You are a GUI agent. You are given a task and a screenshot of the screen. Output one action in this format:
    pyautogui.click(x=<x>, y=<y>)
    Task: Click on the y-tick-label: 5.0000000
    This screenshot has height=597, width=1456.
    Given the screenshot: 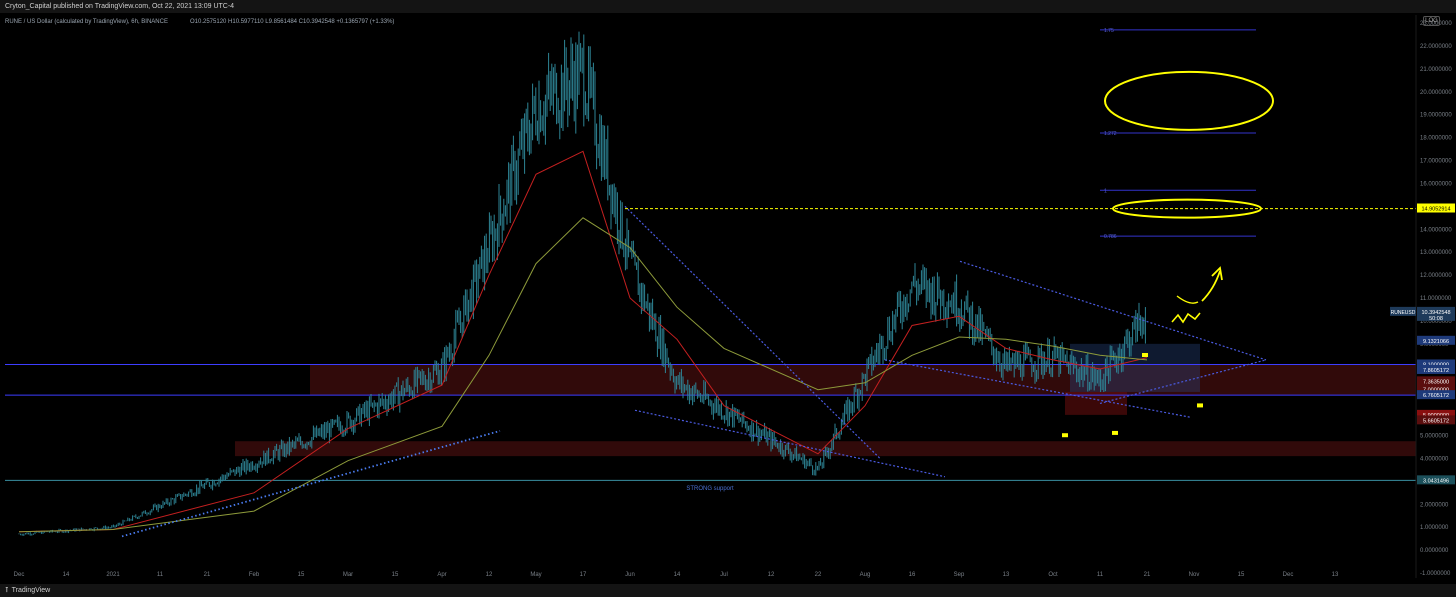 What is the action you would take?
    pyautogui.click(x=1434, y=437)
    